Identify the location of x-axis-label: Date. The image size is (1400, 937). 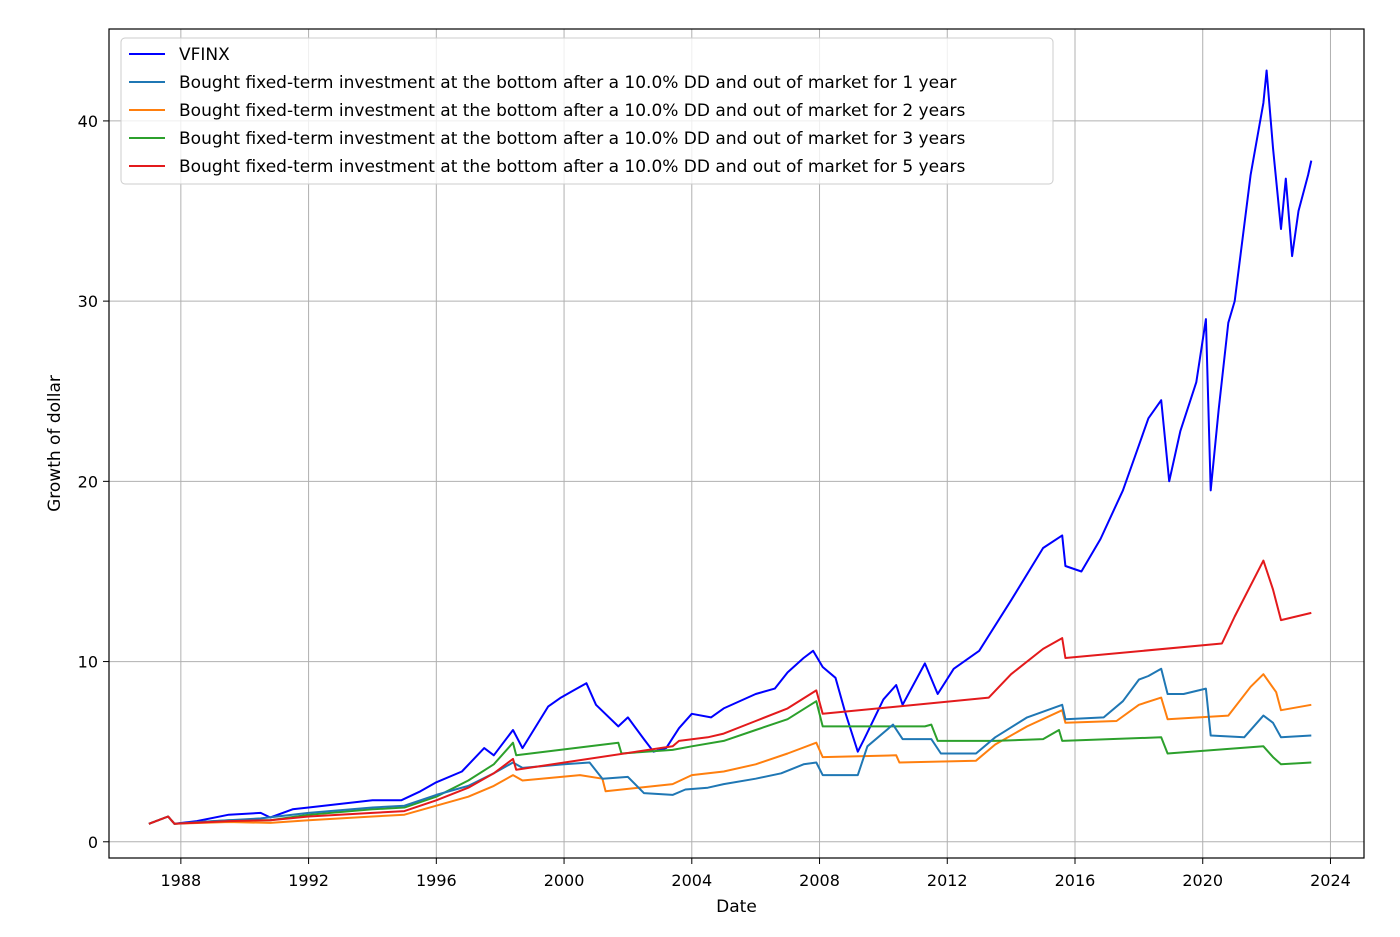
(736, 907).